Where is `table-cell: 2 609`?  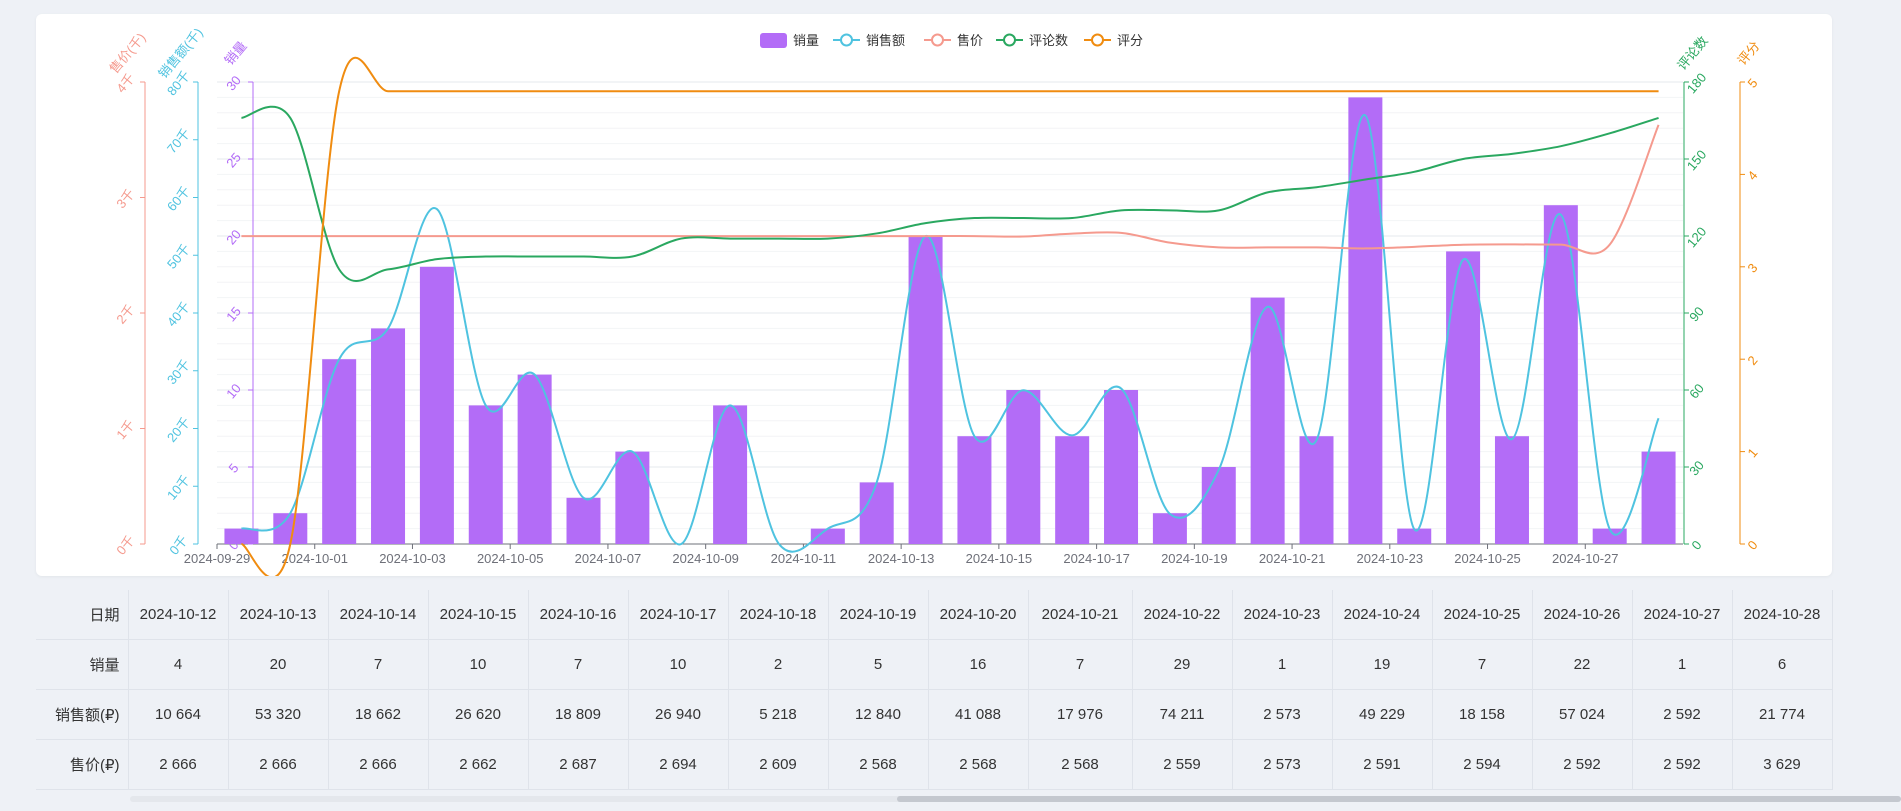 table-cell: 2 609 is located at coordinates (778, 764).